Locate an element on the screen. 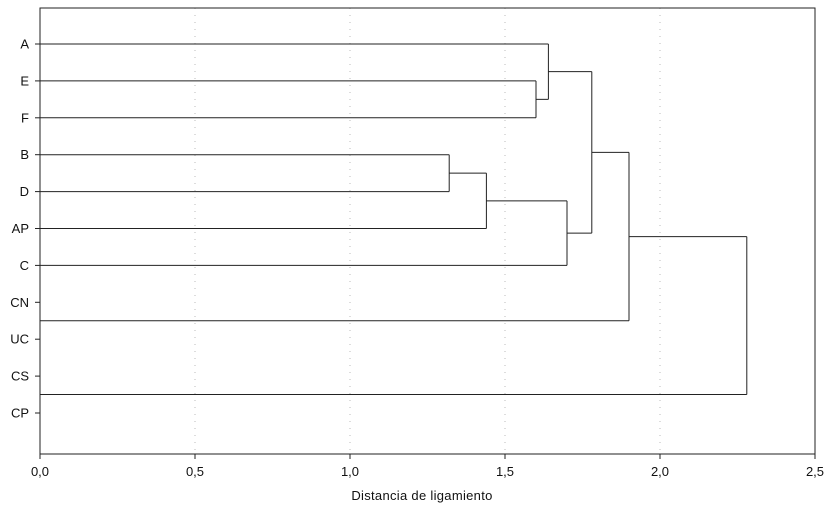 This screenshot has width=829, height=511. leaf-labels: A E F B D AP C CN UC CS CP is located at coordinates (19, 229).